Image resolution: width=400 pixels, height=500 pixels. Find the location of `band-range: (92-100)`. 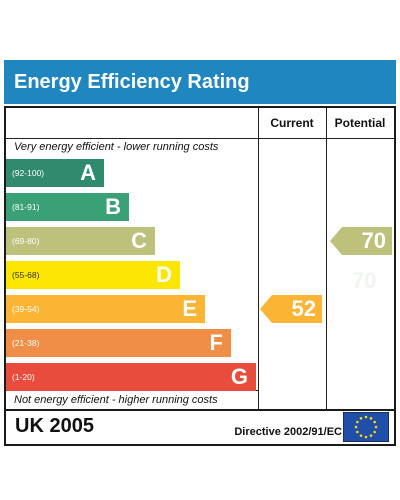

band-range: (92-100) is located at coordinates (28, 173).